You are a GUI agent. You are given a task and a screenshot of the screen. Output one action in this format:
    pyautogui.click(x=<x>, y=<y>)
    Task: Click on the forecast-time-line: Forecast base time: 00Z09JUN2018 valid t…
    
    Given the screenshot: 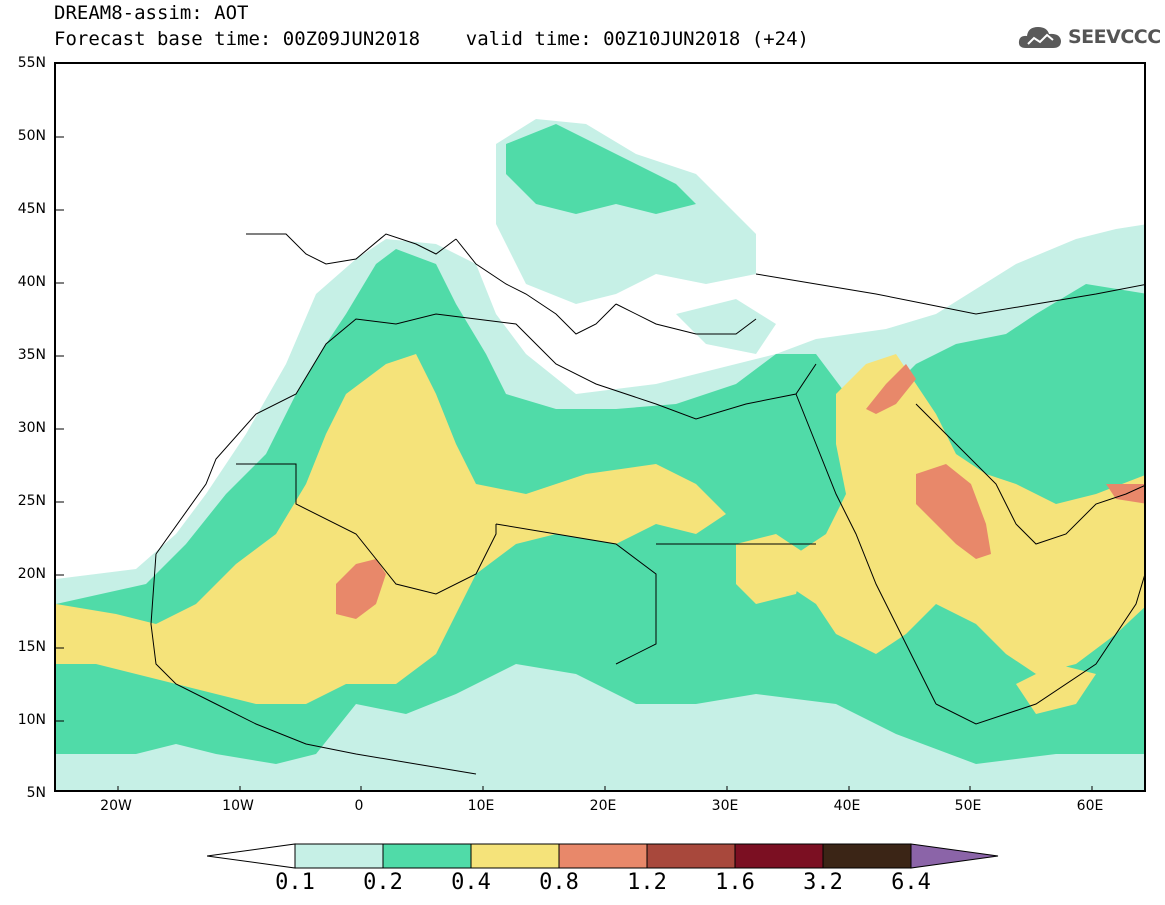 What is the action you would take?
    pyautogui.click(x=431, y=39)
    